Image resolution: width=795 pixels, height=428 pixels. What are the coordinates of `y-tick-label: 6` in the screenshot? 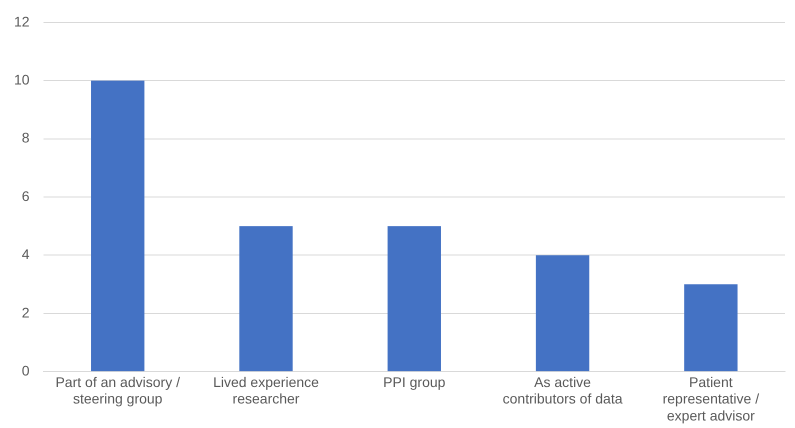 It's located at (26, 196).